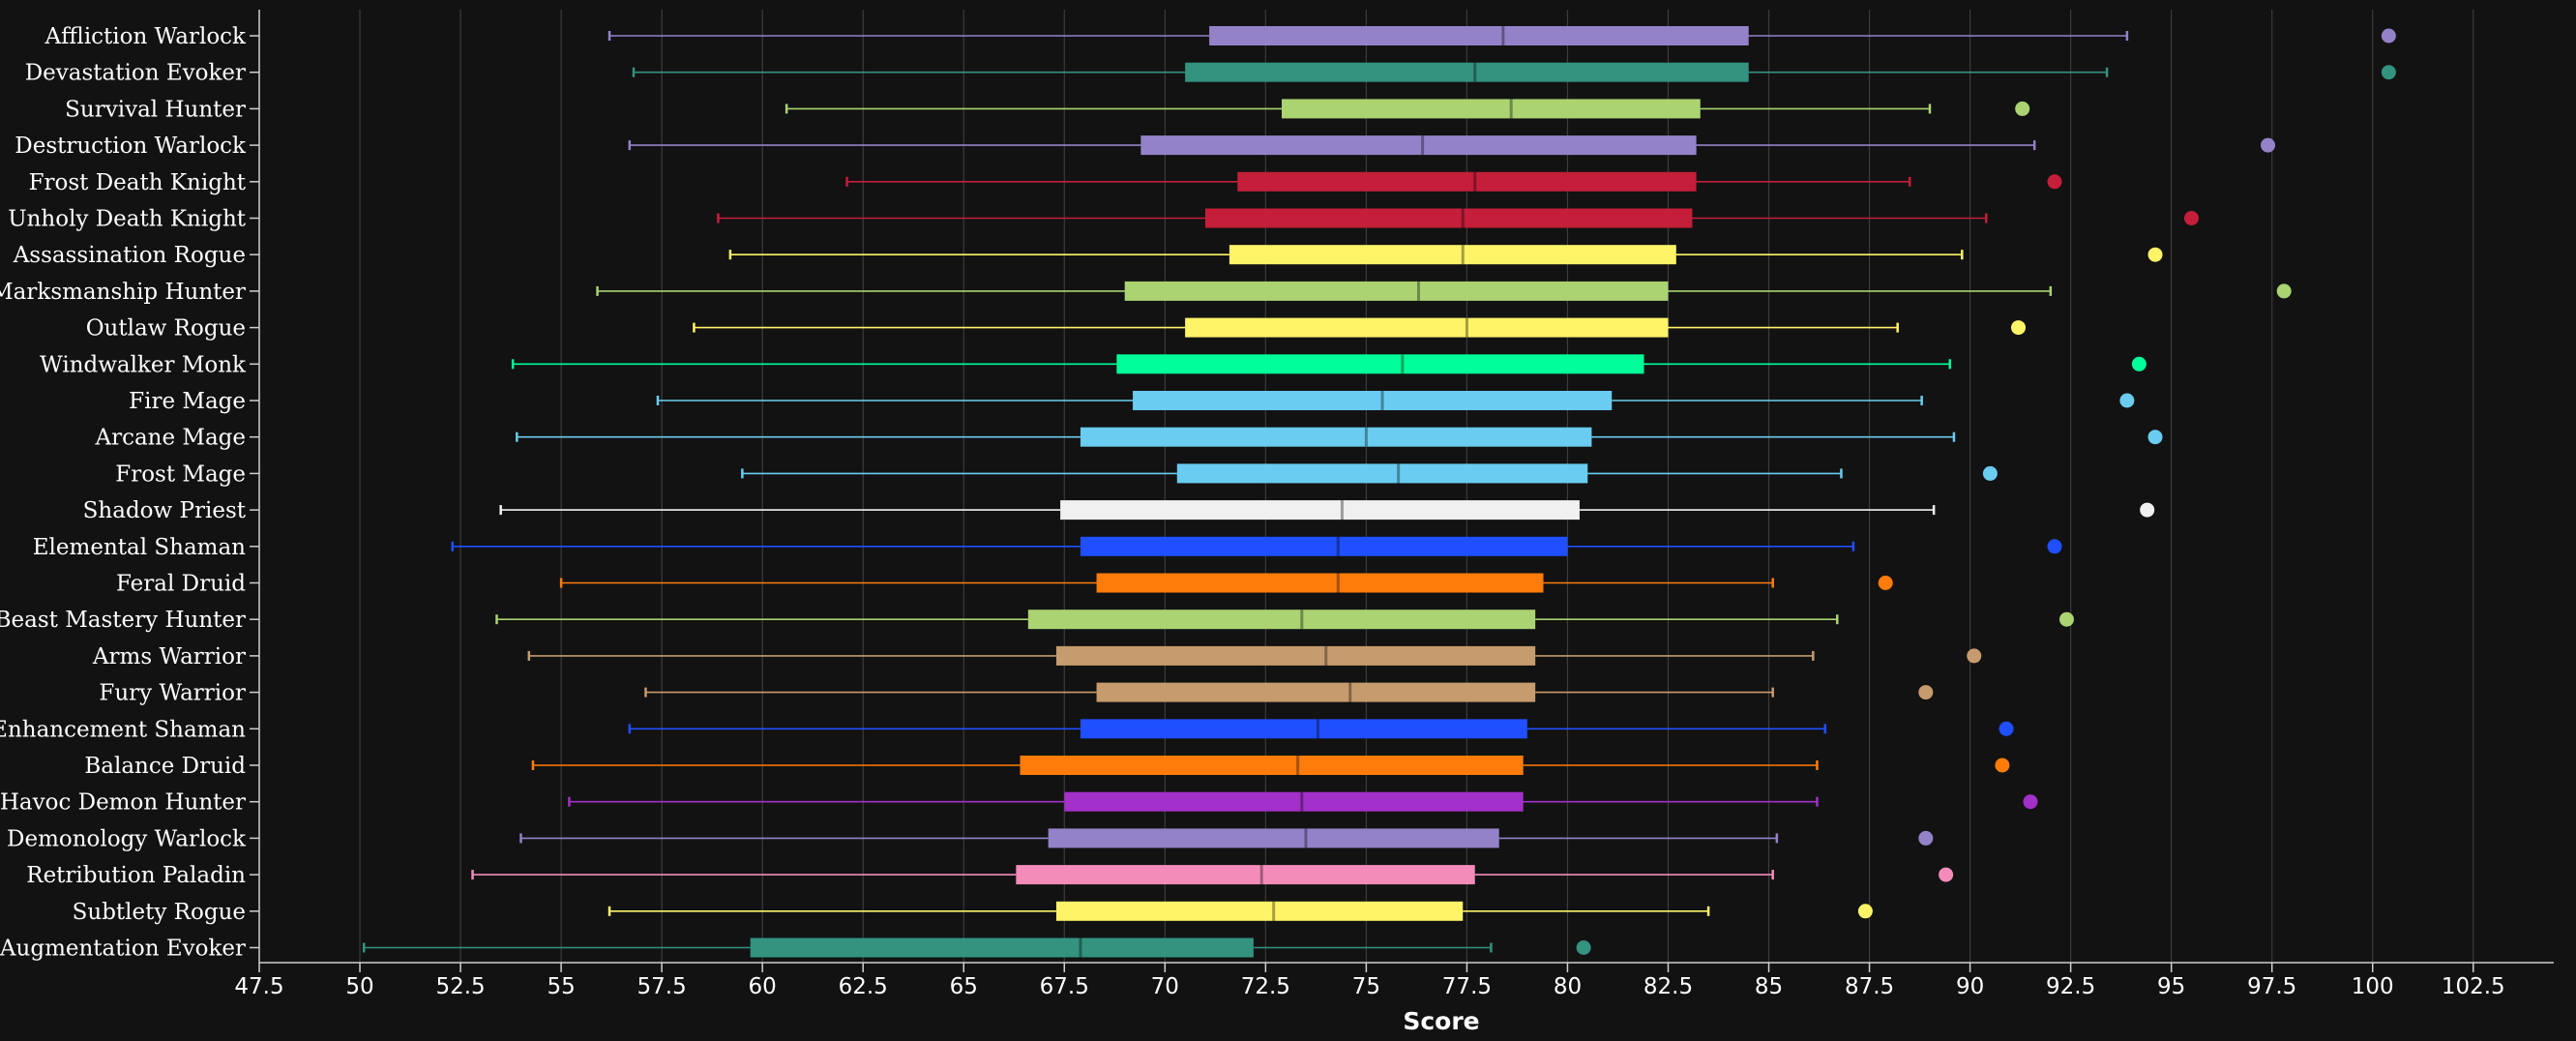 This screenshot has height=1041, width=2576. Describe the element at coordinates (2006, 728) in the screenshot. I see `outlier-point-enhancement-shaman` at that location.